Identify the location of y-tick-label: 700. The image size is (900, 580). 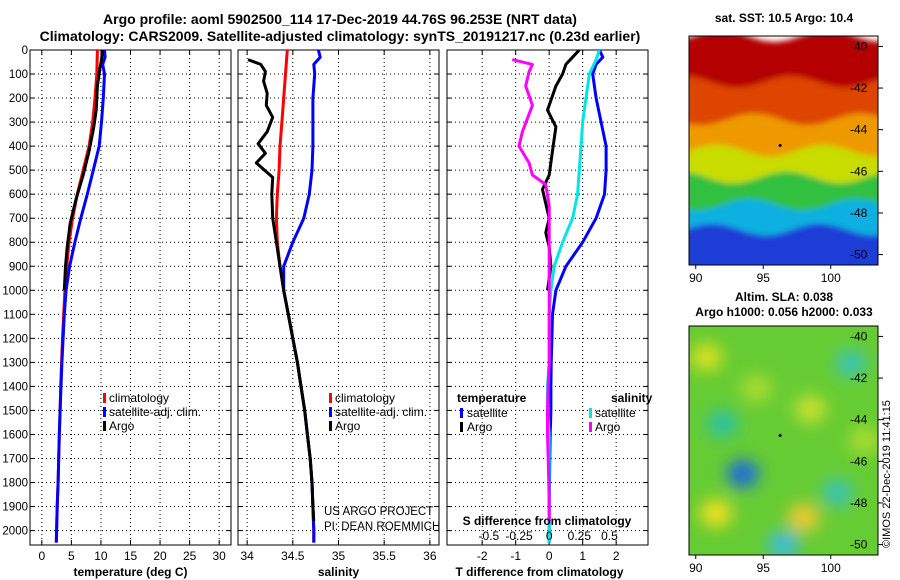
(18, 219).